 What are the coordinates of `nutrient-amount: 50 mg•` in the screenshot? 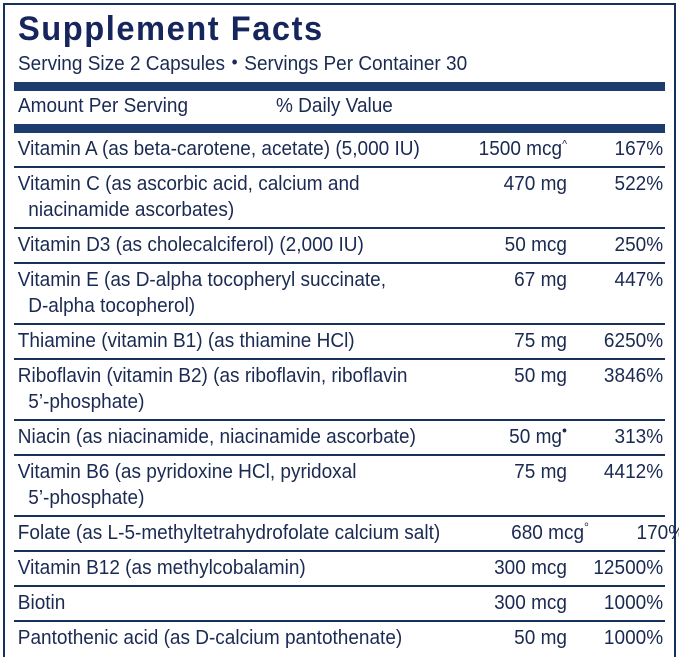 It's located at (507, 436).